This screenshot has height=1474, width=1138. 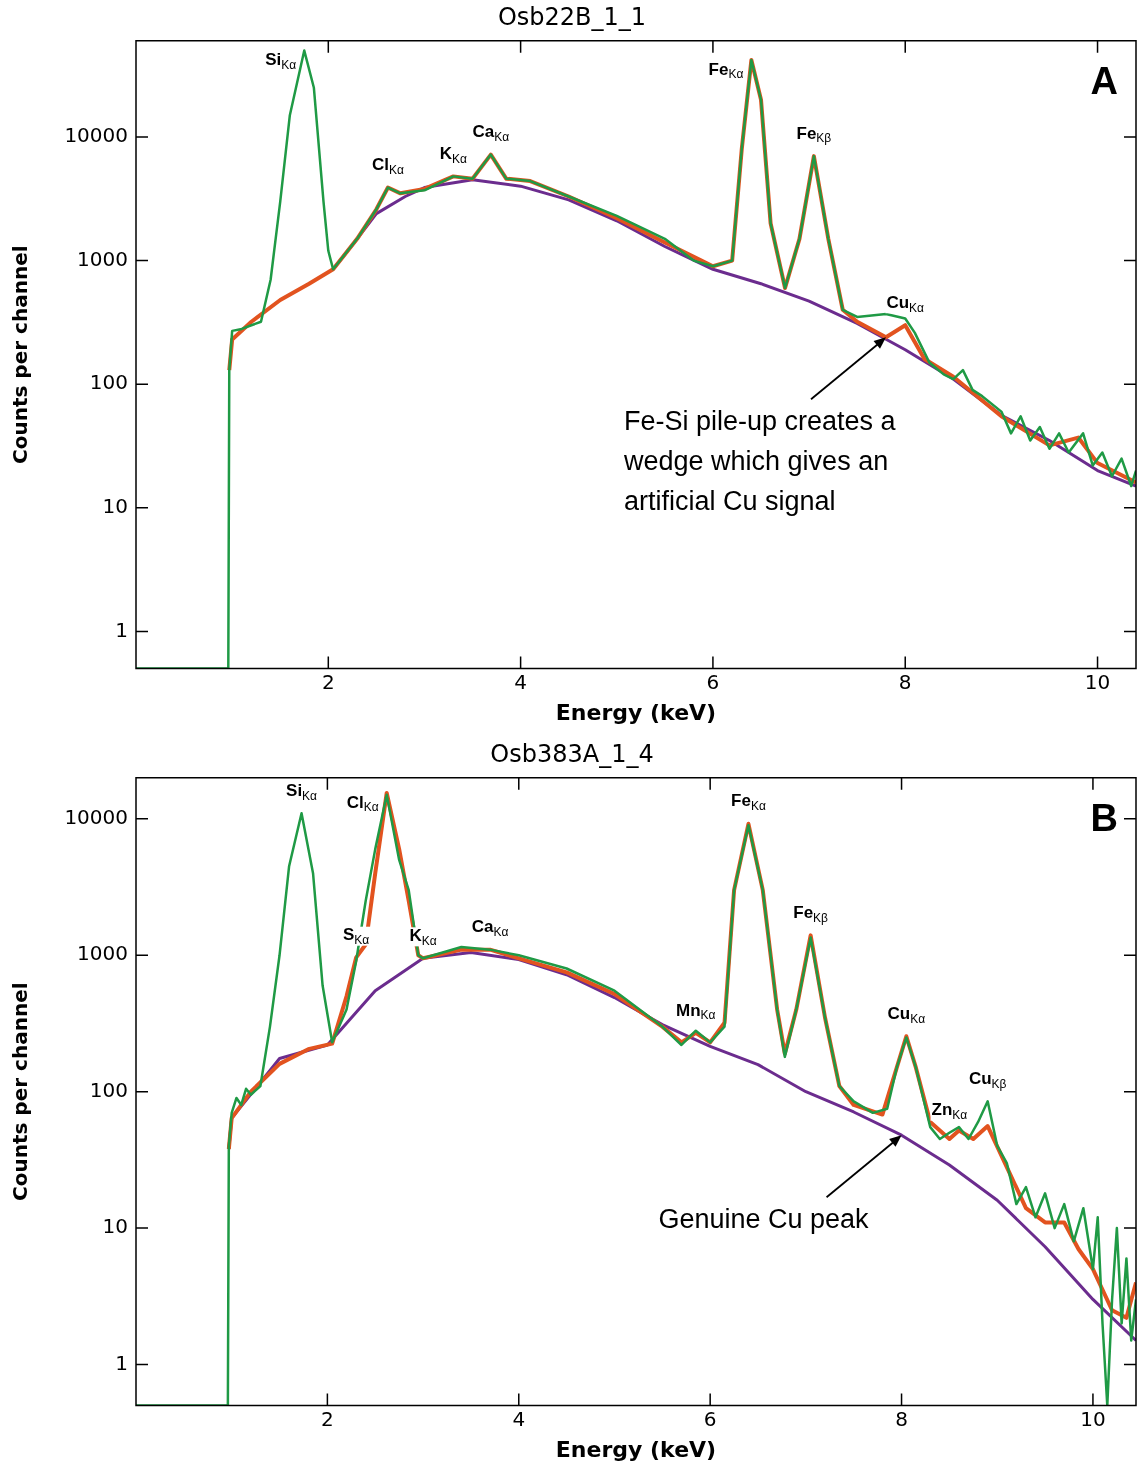 I want to click on chart-title: Osb383A_1_4, so click(x=572, y=753).